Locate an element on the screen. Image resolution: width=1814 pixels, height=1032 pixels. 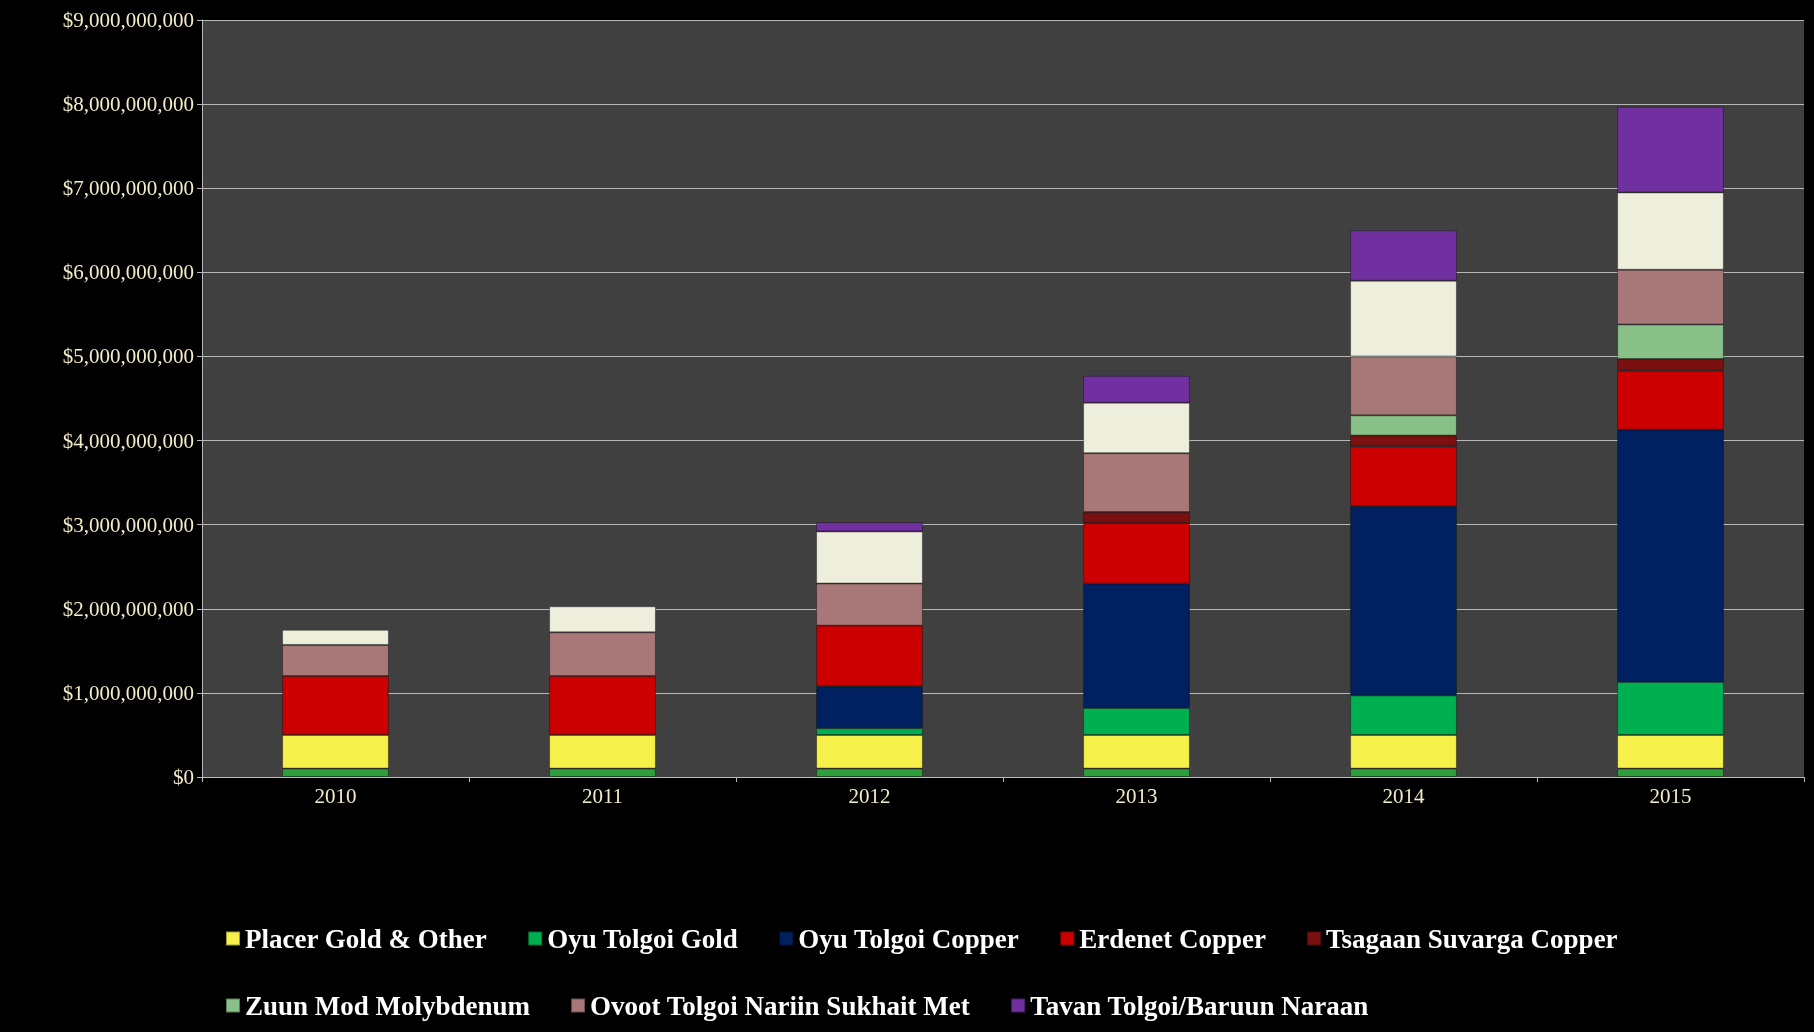
y-tick-label: $5,000,000,000 is located at coordinates (128, 356).